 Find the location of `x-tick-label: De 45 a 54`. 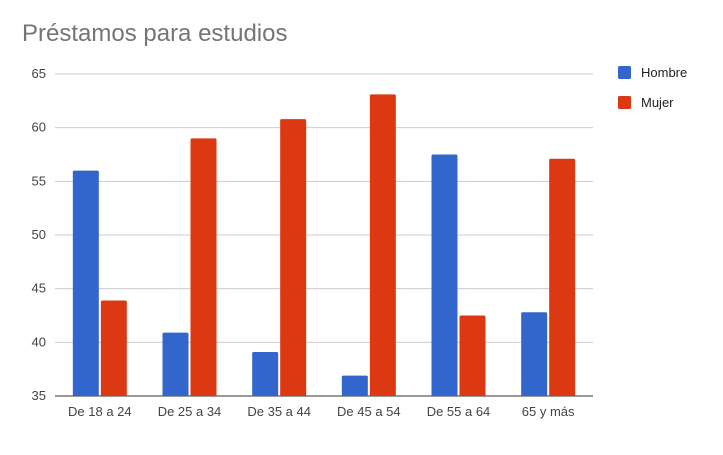

x-tick-label: De 45 a 54 is located at coordinates (369, 411).